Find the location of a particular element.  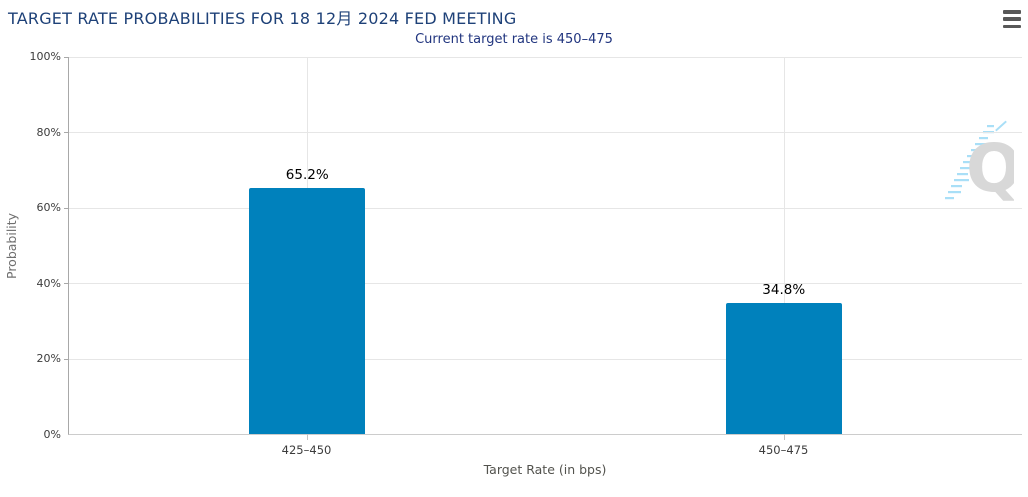

y-tick-label: 40% is located at coordinates (48, 283).